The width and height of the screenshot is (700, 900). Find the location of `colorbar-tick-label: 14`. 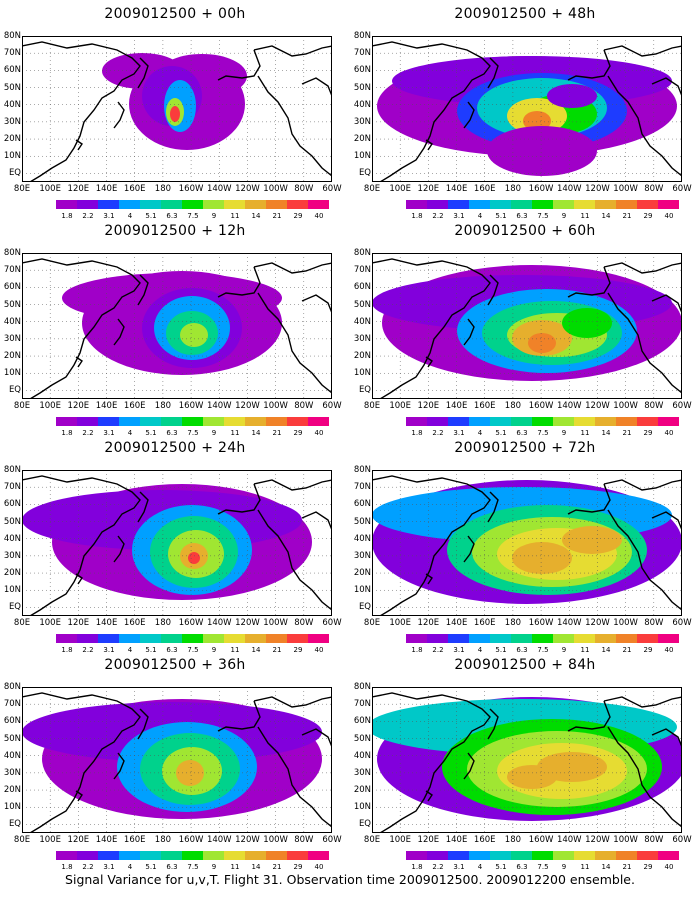

colorbar-tick-label: 14 is located at coordinates (256, 433).